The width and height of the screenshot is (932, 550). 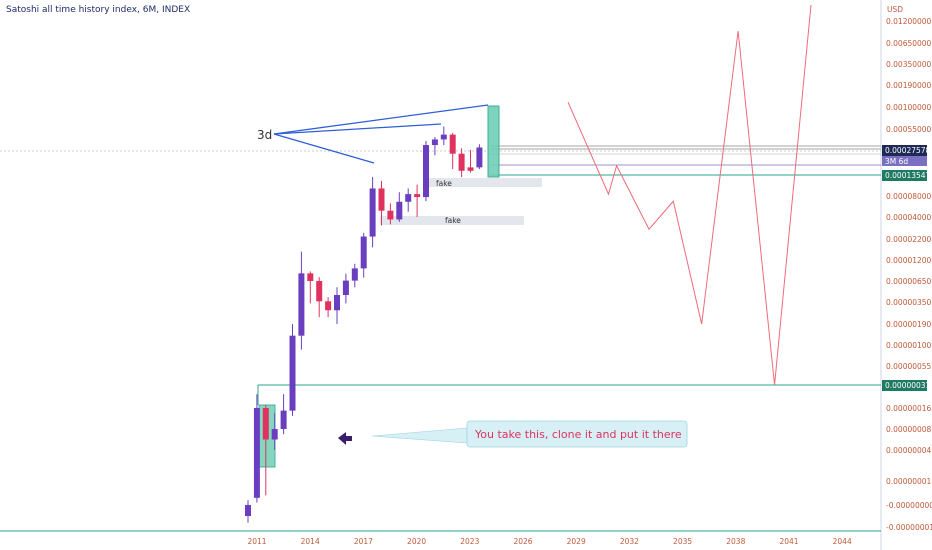 What do you see at coordinates (909, 345) in the screenshot?
I see `y-tick-label: 0.00000100` at bounding box center [909, 345].